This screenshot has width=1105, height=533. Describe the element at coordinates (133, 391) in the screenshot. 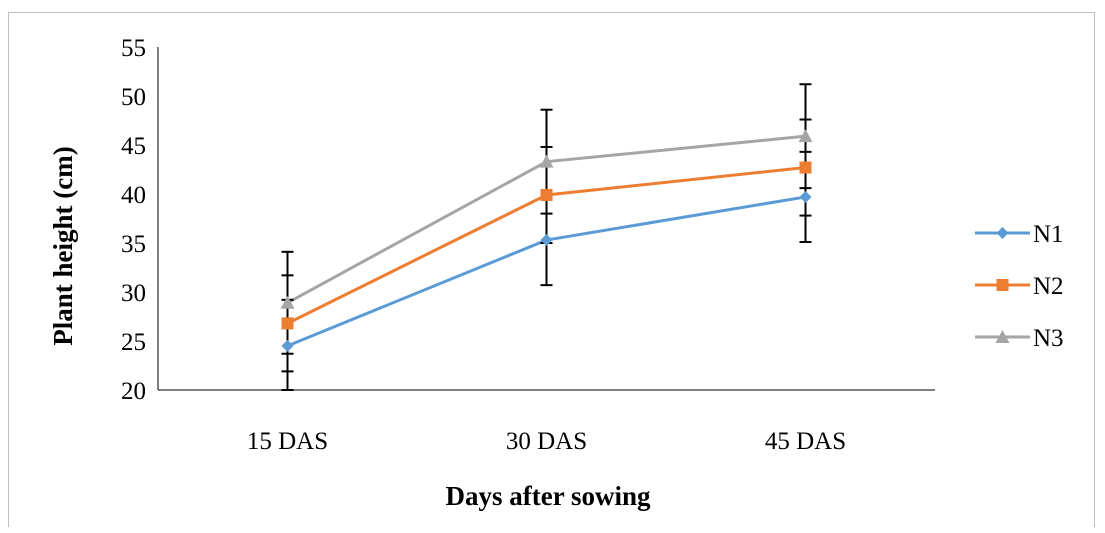

I see `y-tick-label: 20` at that location.